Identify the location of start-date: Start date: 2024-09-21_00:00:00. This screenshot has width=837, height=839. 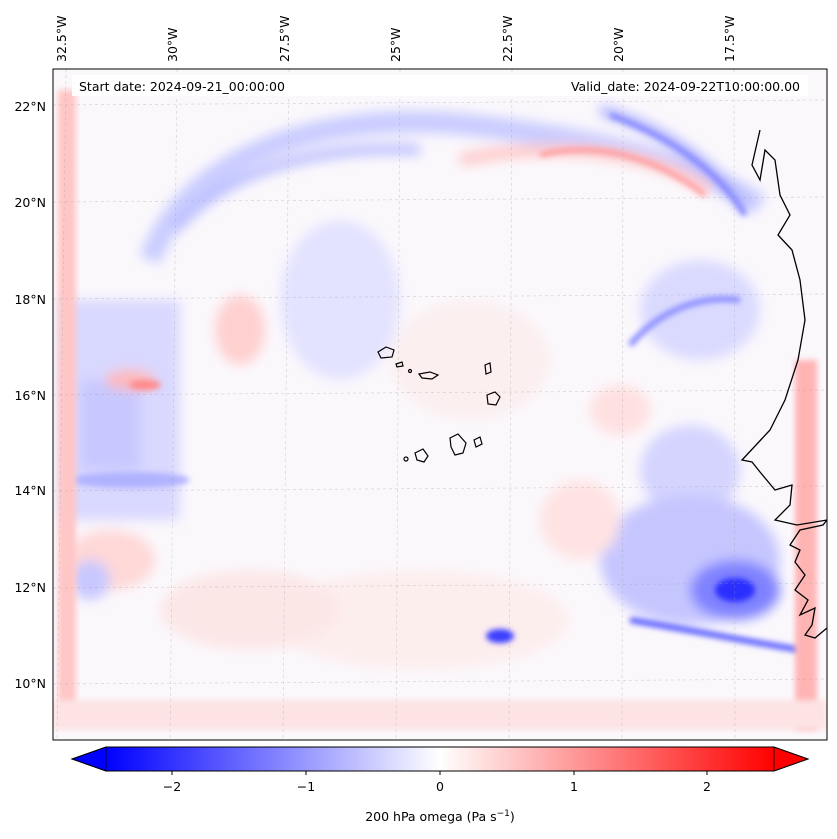
(182, 86).